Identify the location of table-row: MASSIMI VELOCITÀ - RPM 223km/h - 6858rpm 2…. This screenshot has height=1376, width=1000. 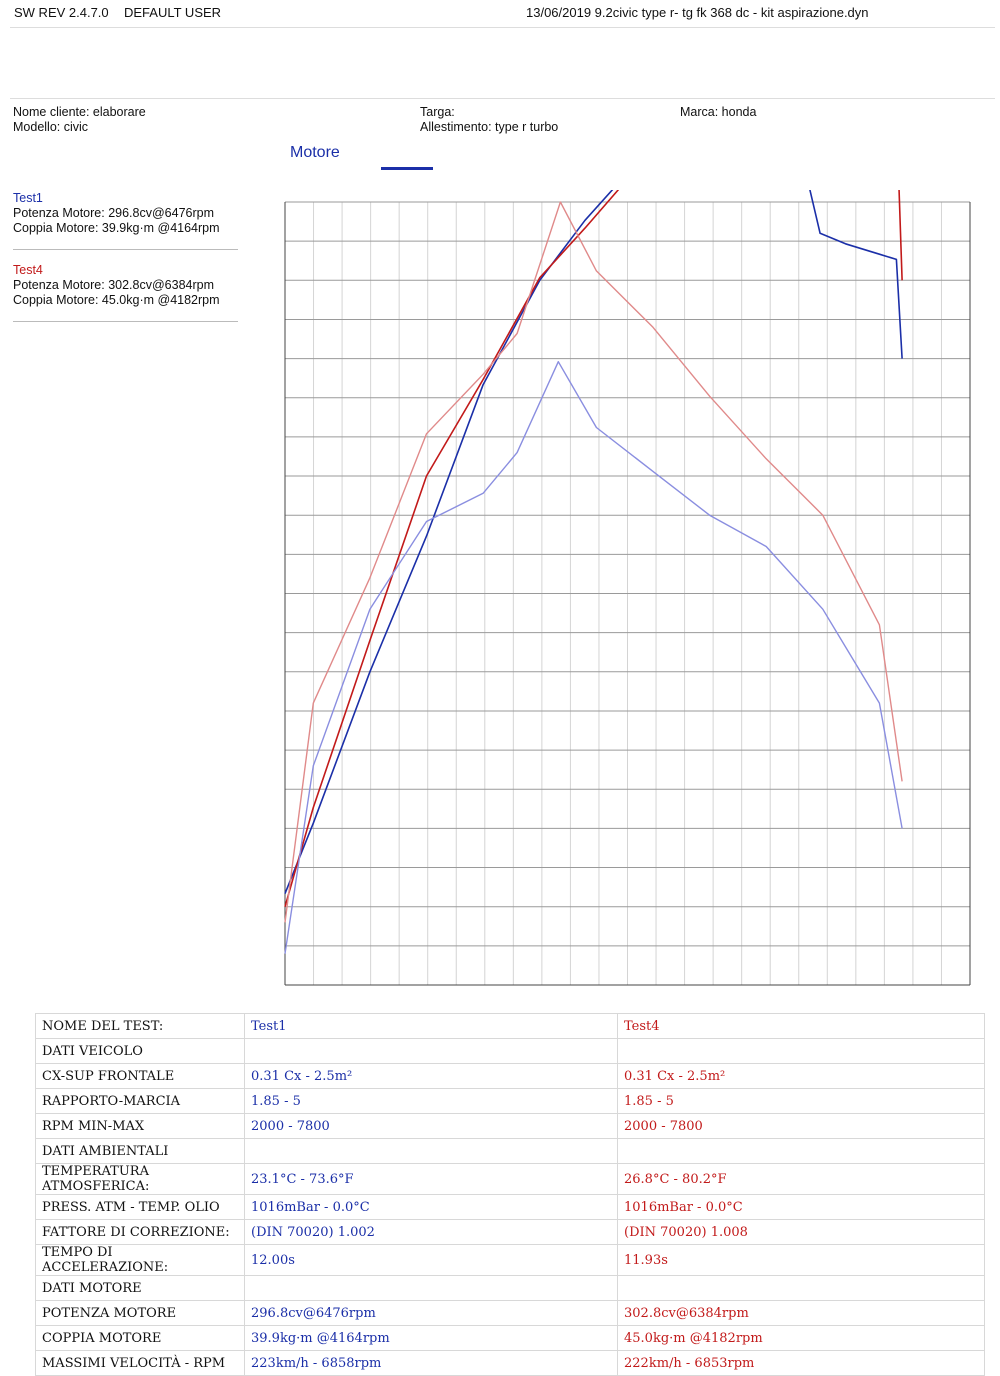
(510, 1363).